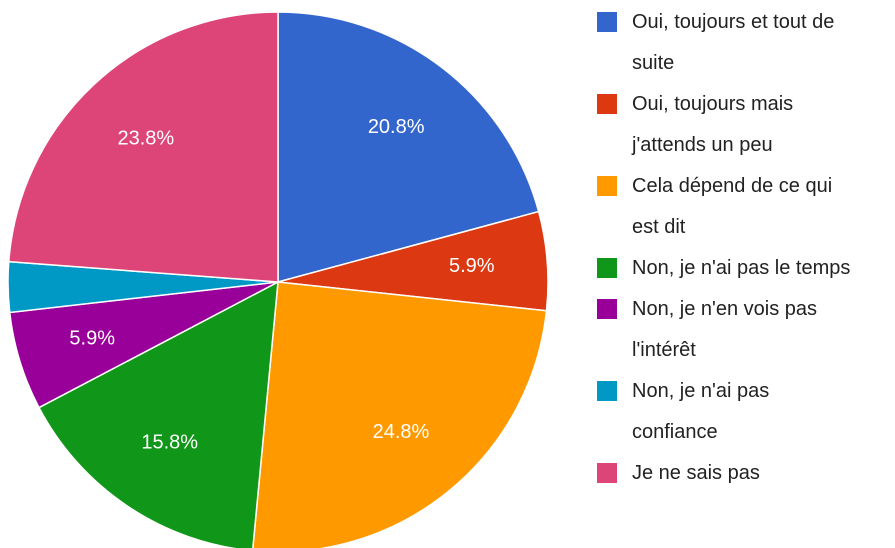 This screenshot has width=895, height=548. I want to click on legend-label: Je ne sais pas, so click(696, 473).